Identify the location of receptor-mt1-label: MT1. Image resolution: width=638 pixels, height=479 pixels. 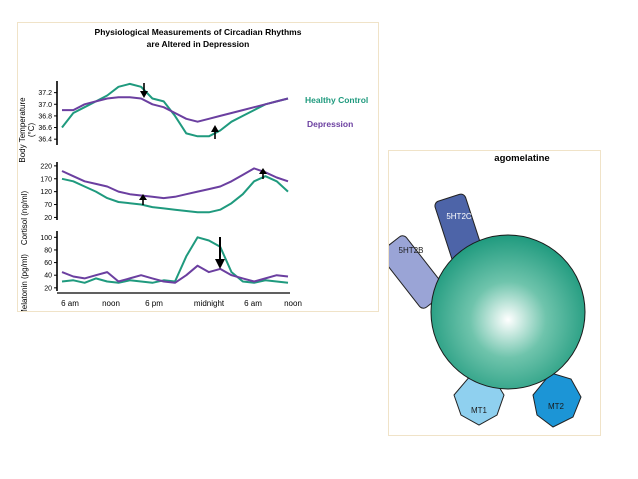
(479, 410).